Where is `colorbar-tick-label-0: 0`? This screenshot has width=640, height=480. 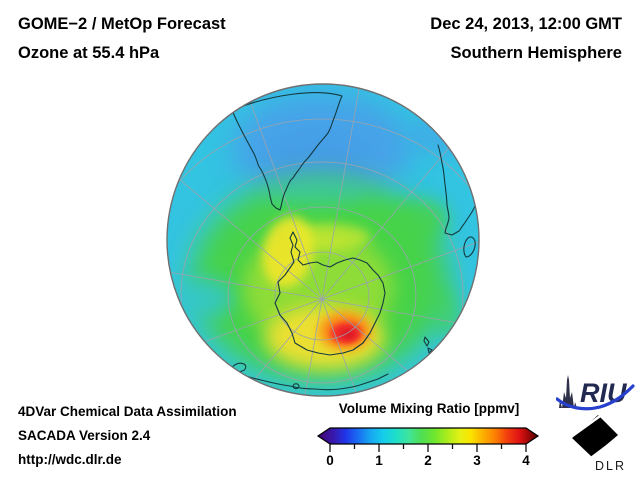 colorbar-tick-label-0: 0 is located at coordinates (330, 460).